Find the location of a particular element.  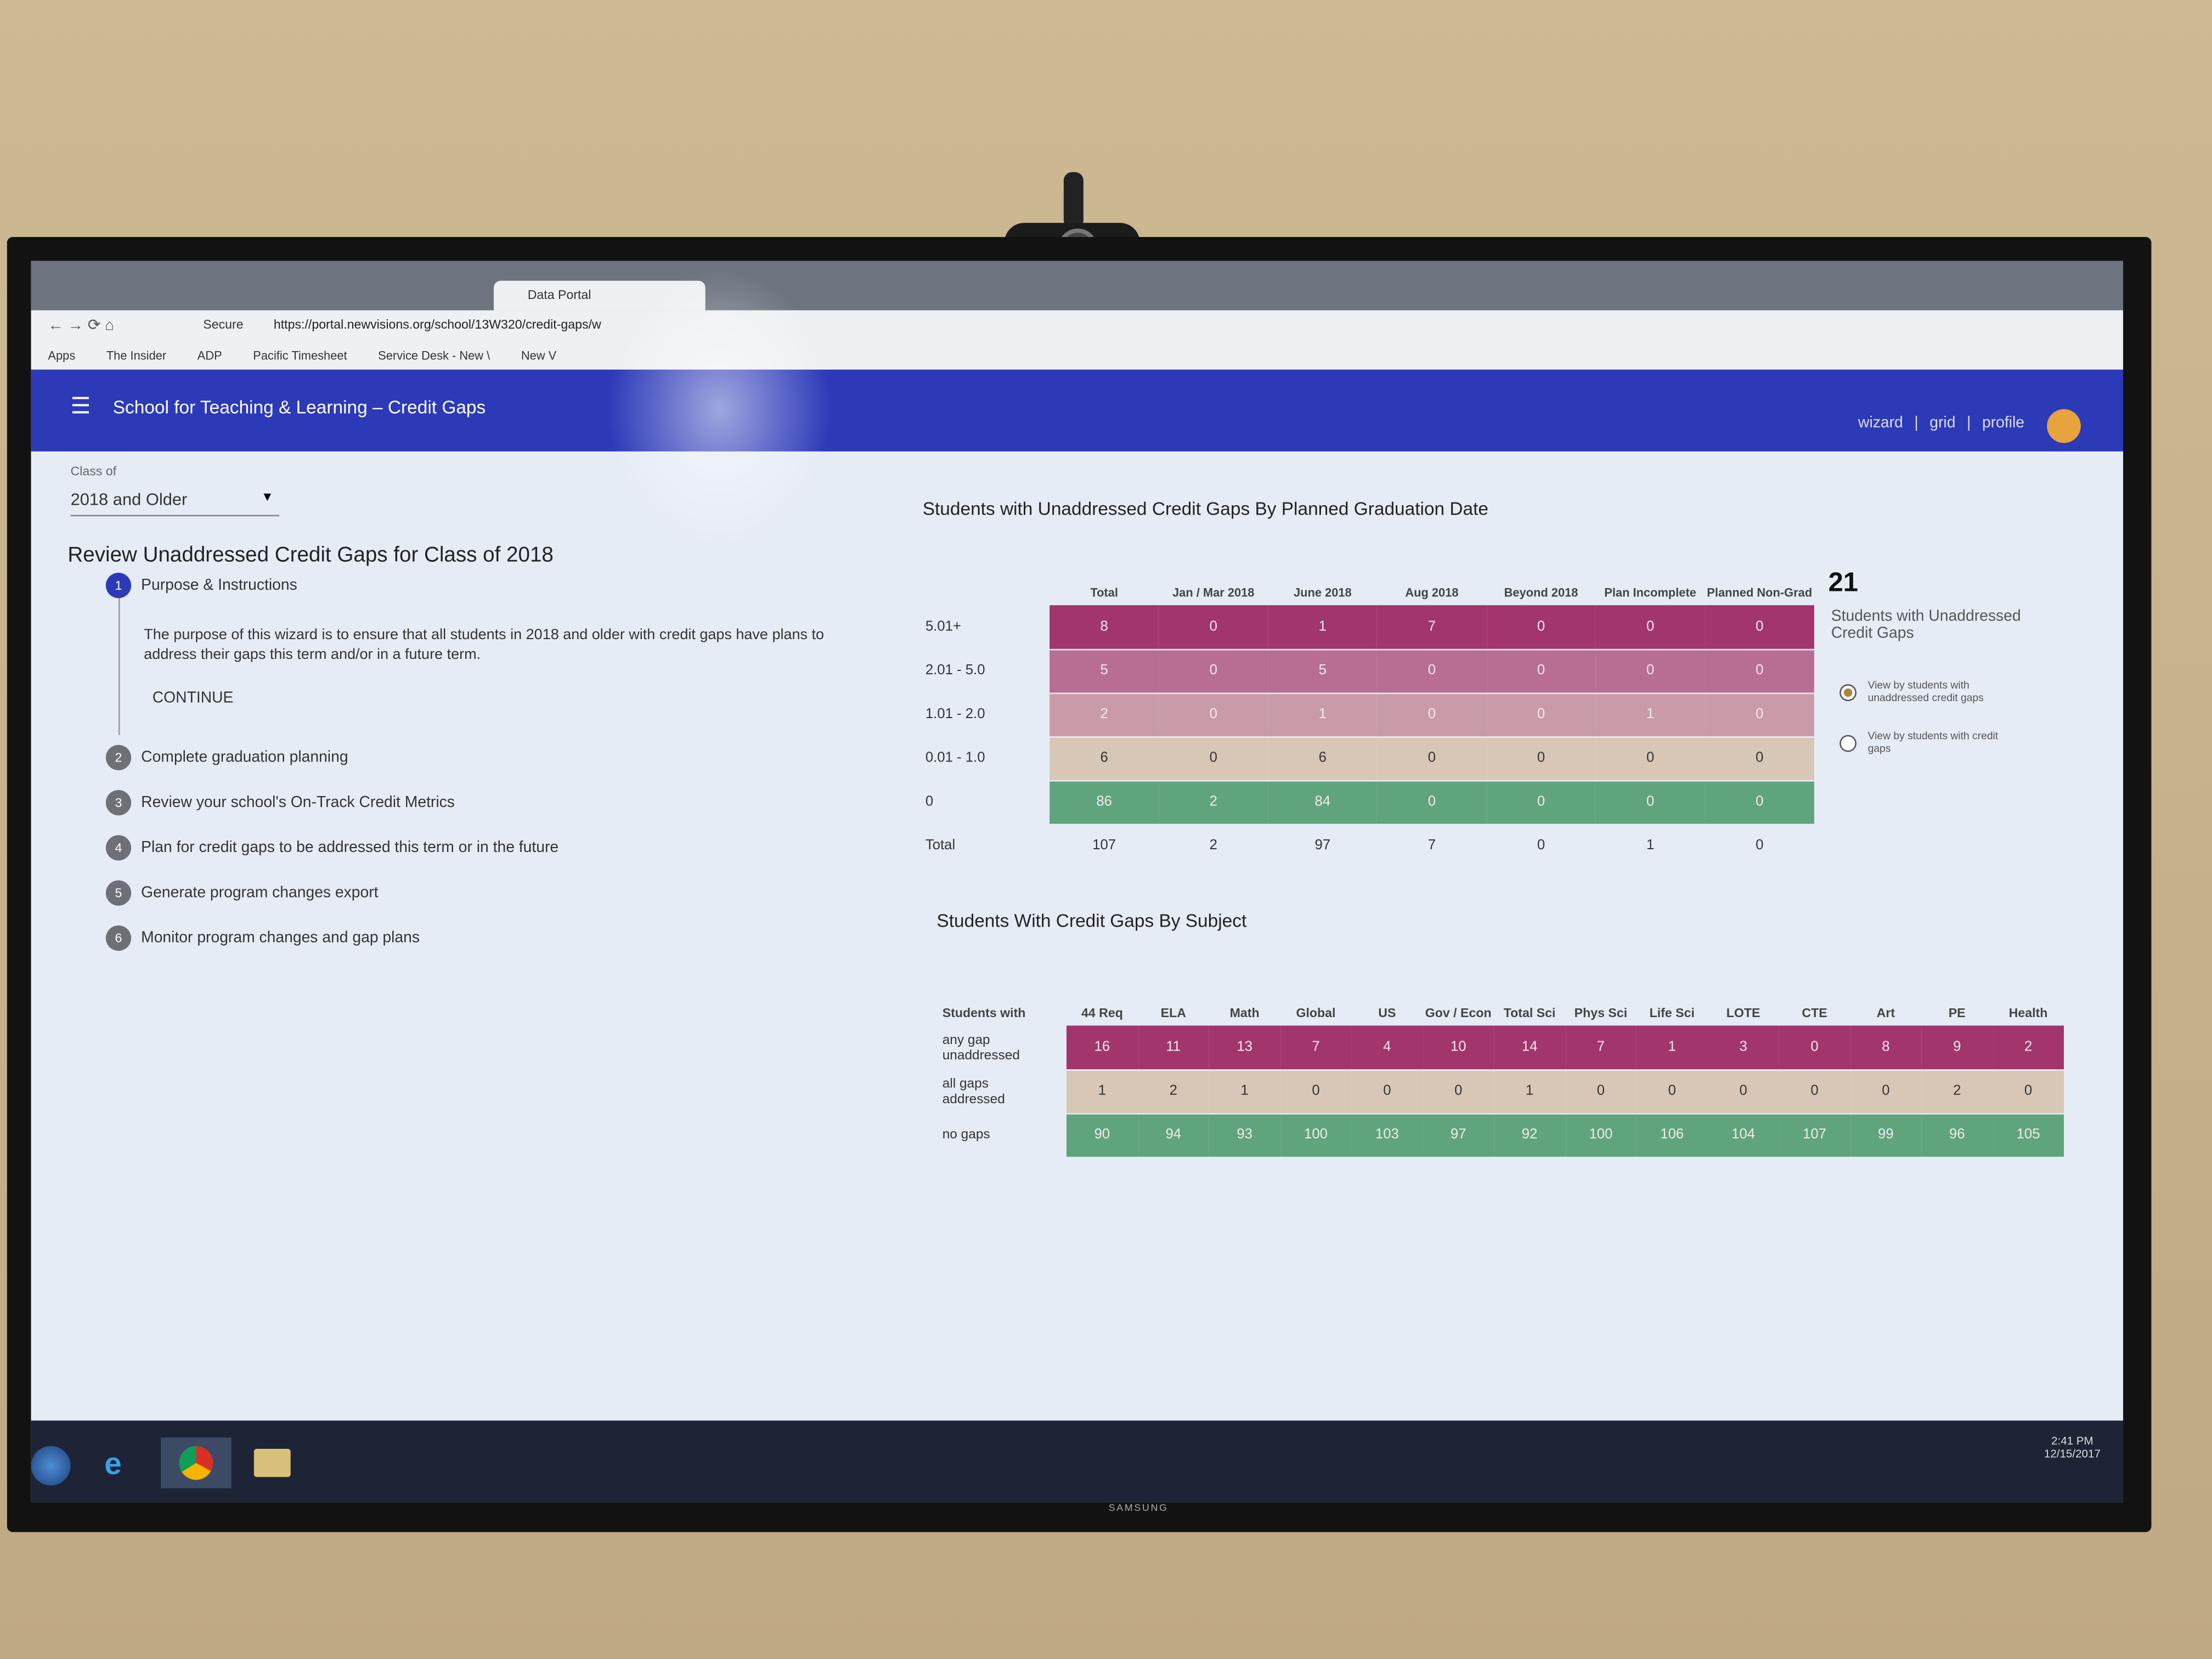

data-cell: 99 is located at coordinates (1886, 1135).